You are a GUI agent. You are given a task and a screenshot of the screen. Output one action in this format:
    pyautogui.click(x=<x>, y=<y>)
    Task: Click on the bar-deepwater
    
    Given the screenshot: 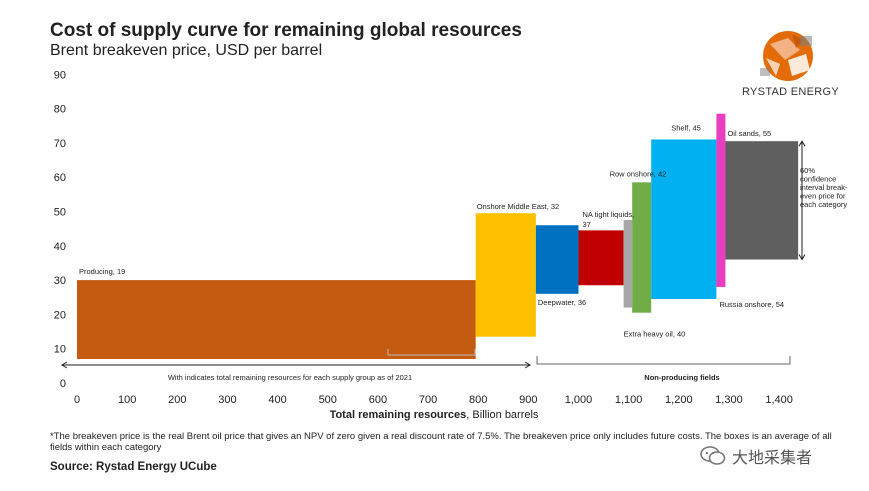 What is the action you would take?
    pyautogui.click(x=557, y=259)
    